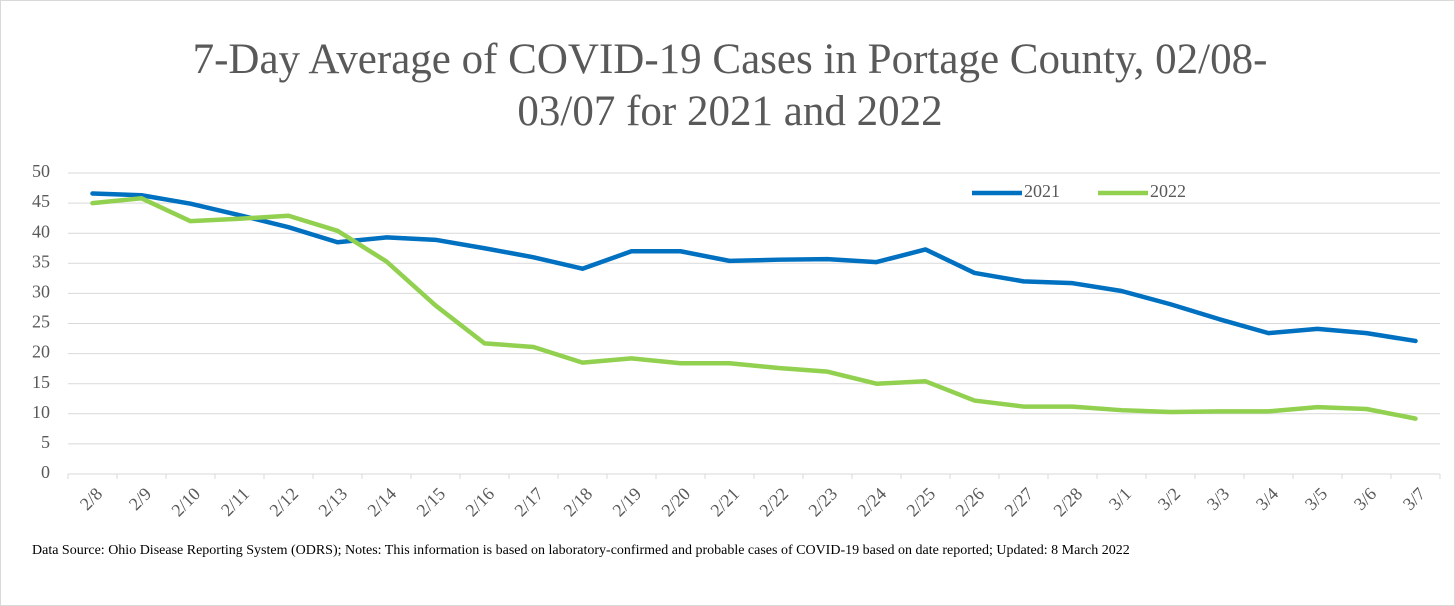 The width and height of the screenshot is (1455, 606). Describe the element at coordinates (91, 499) in the screenshot. I see `x-tick-label: 2/8` at that location.